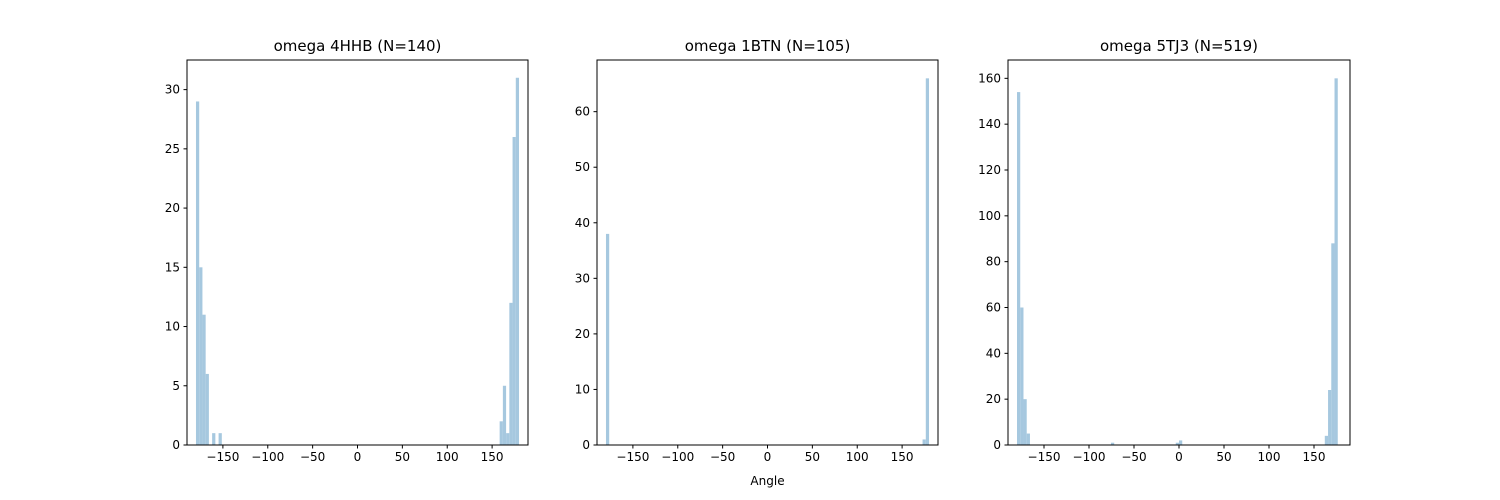  What do you see at coordinates (582, 167) in the screenshot?
I see `y-tick-label: 50` at bounding box center [582, 167].